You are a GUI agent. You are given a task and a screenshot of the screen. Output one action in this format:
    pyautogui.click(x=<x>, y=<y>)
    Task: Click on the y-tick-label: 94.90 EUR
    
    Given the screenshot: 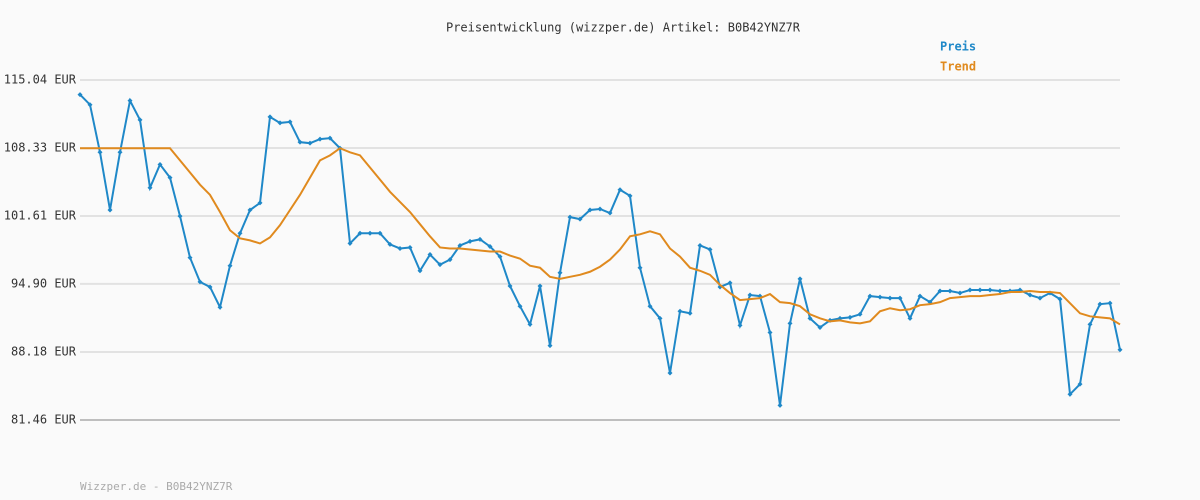 What is the action you would take?
    pyautogui.click(x=44, y=283)
    